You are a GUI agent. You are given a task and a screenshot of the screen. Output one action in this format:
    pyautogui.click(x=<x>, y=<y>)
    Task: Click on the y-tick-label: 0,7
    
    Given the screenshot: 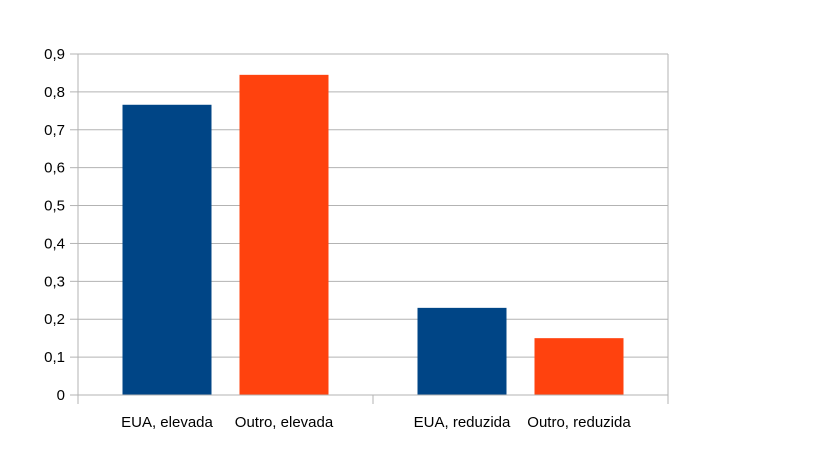 What is the action you would take?
    pyautogui.click(x=54, y=130)
    